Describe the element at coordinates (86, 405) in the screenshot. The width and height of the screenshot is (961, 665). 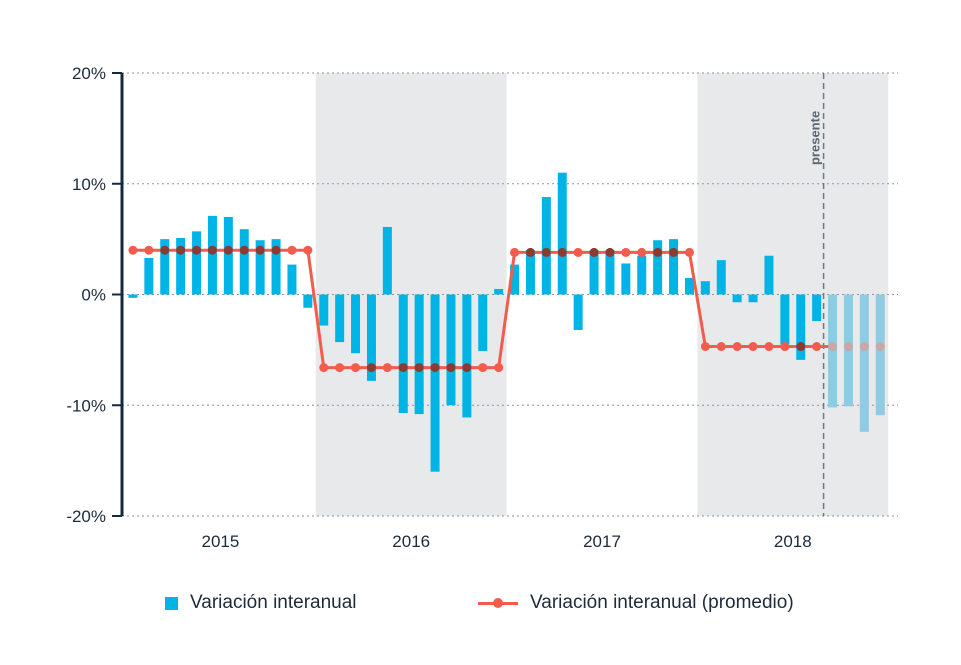
I see `y-tick-label: -10%` at that location.